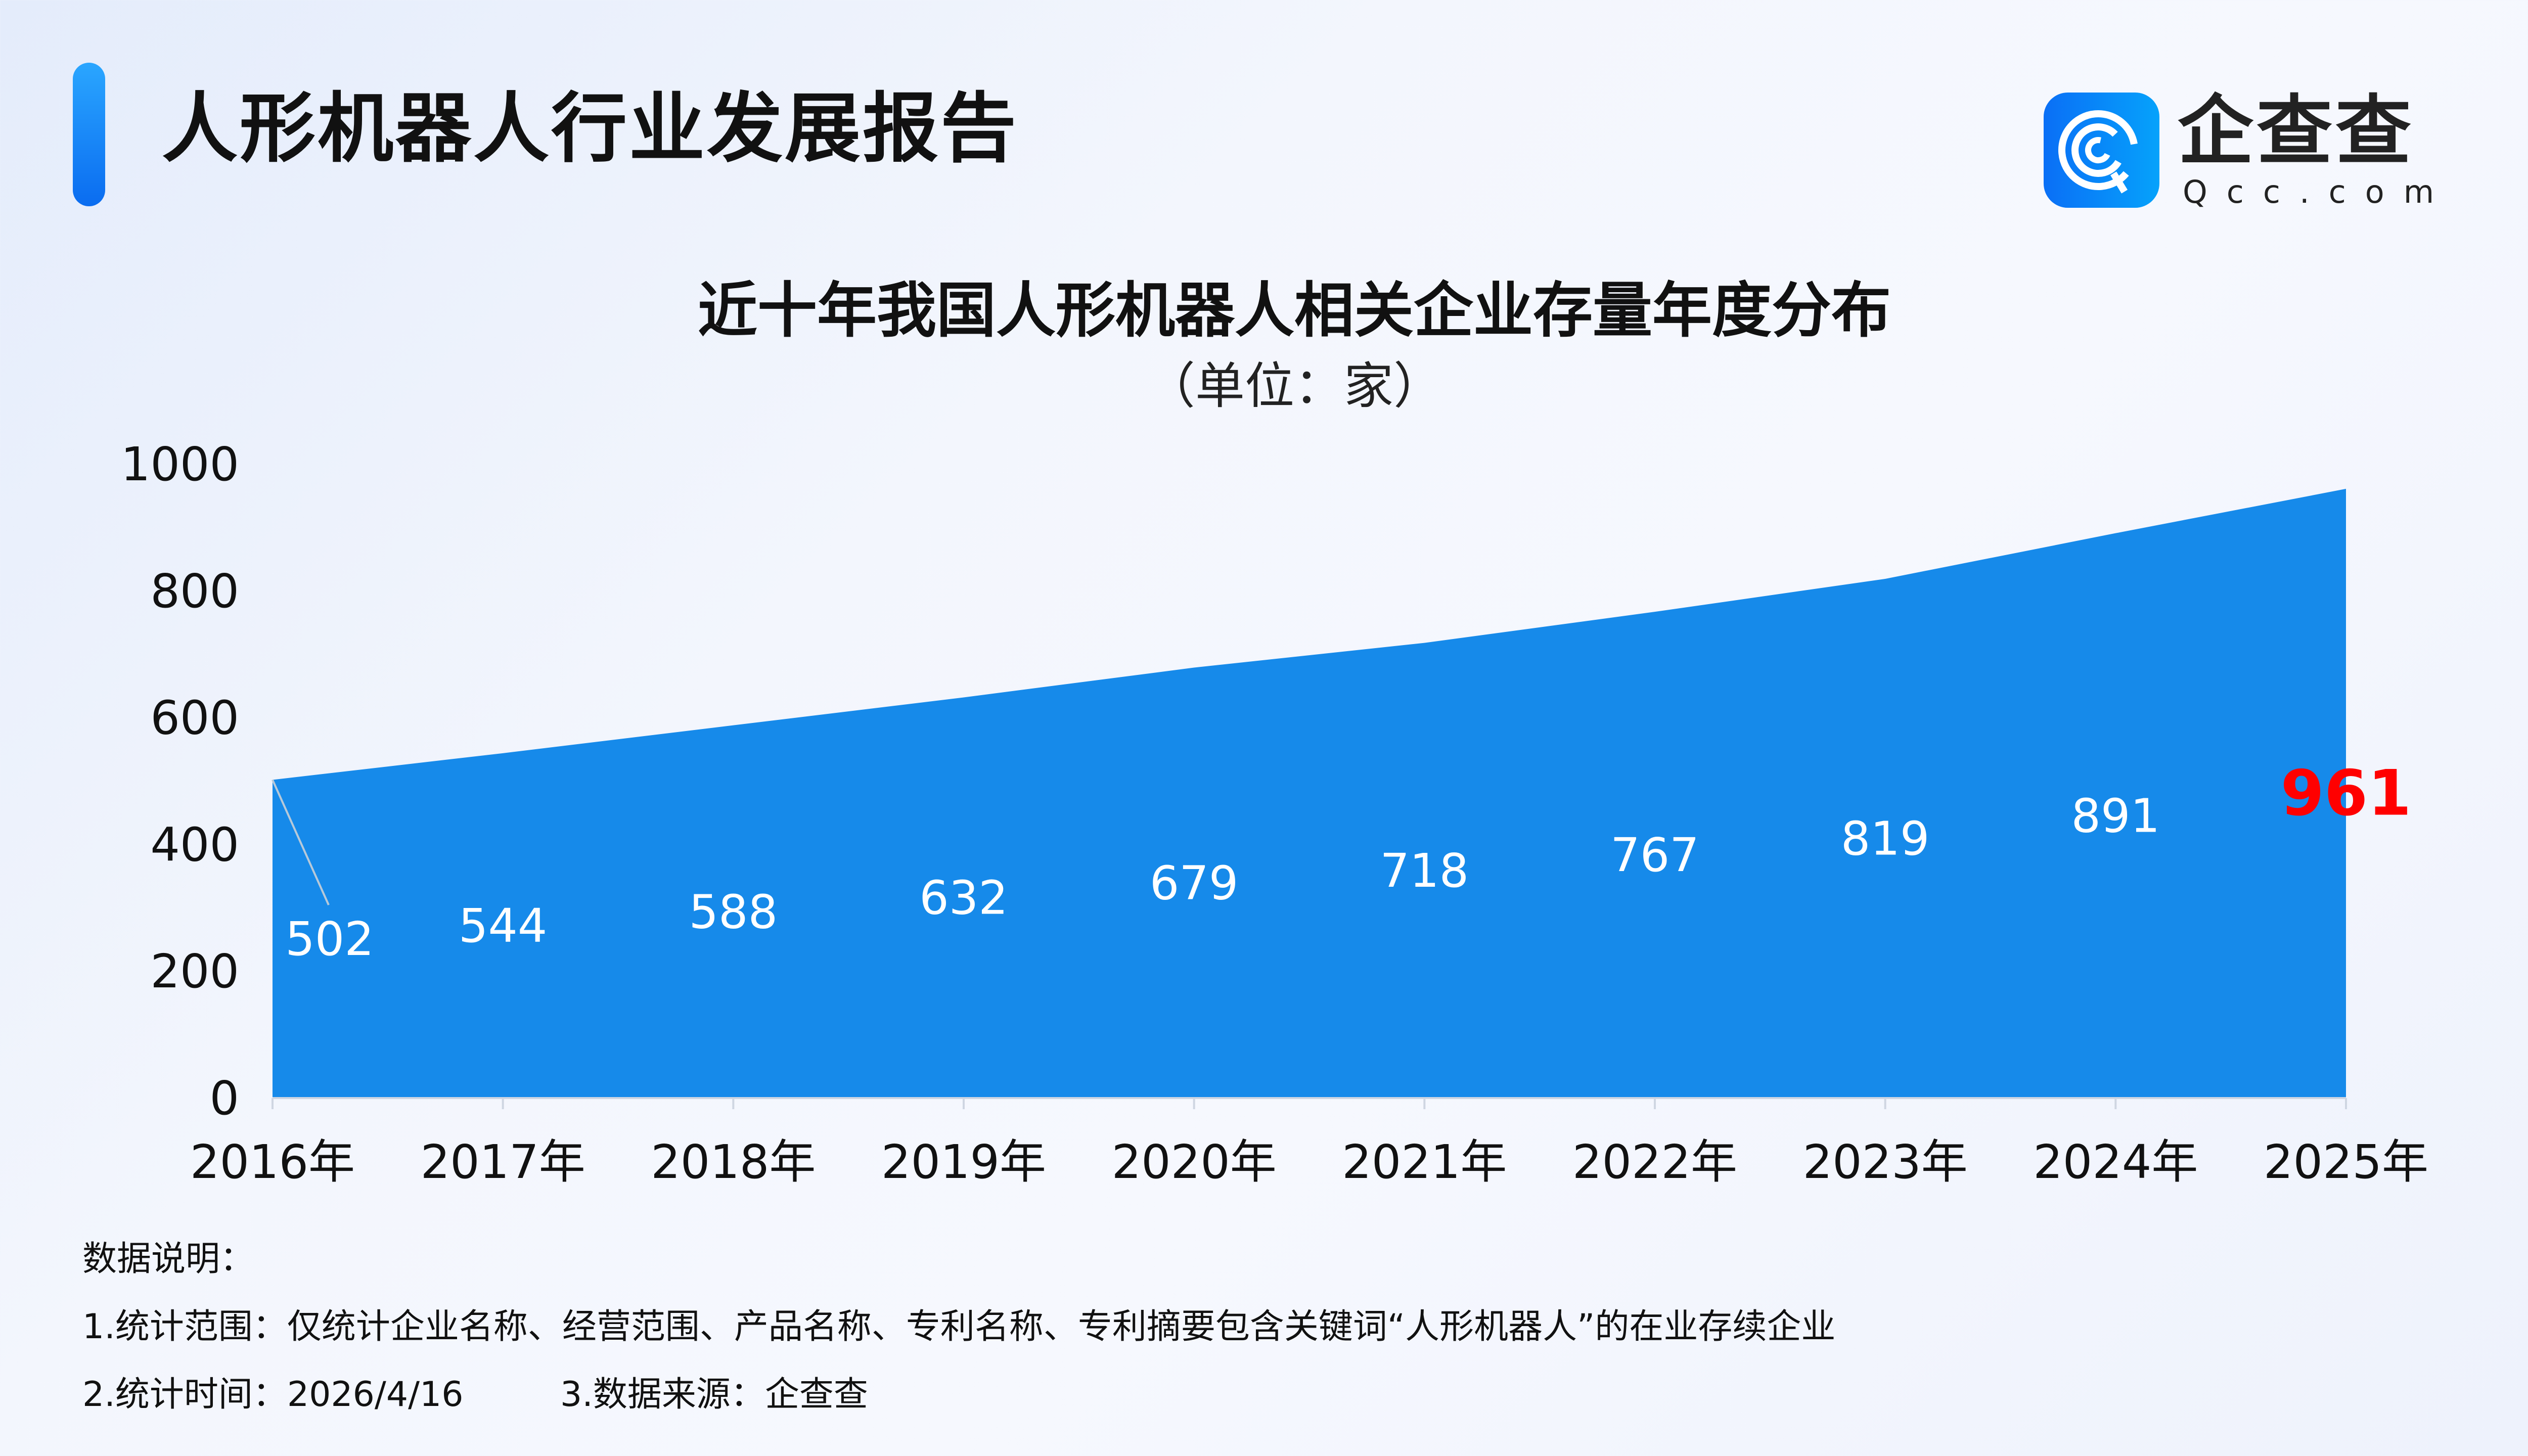 This screenshot has width=2528, height=1456. Describe the element at coordinates (169, 1259) in the screenshot. I see `notes-heading: 数据说明：` at that location.